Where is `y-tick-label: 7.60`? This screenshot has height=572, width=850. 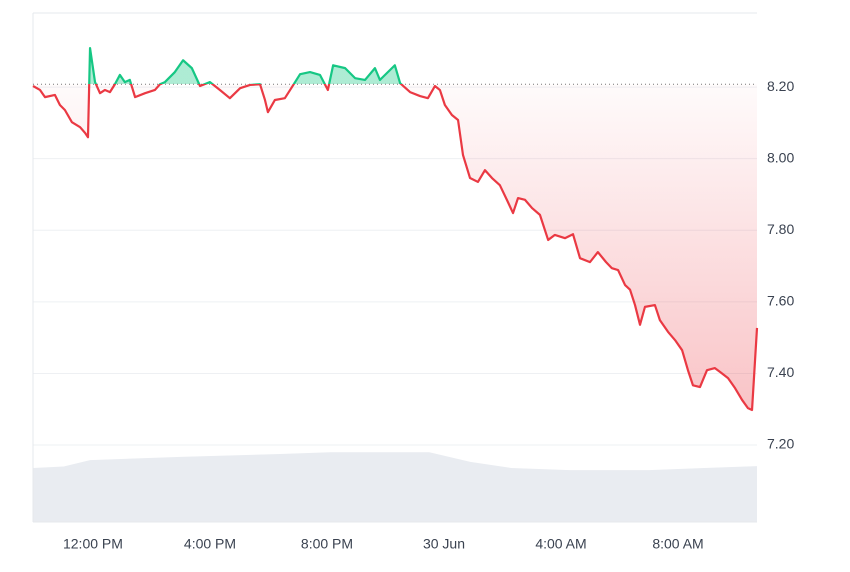 y-tick-label: 7.60 is located at coordinates (780, 301).